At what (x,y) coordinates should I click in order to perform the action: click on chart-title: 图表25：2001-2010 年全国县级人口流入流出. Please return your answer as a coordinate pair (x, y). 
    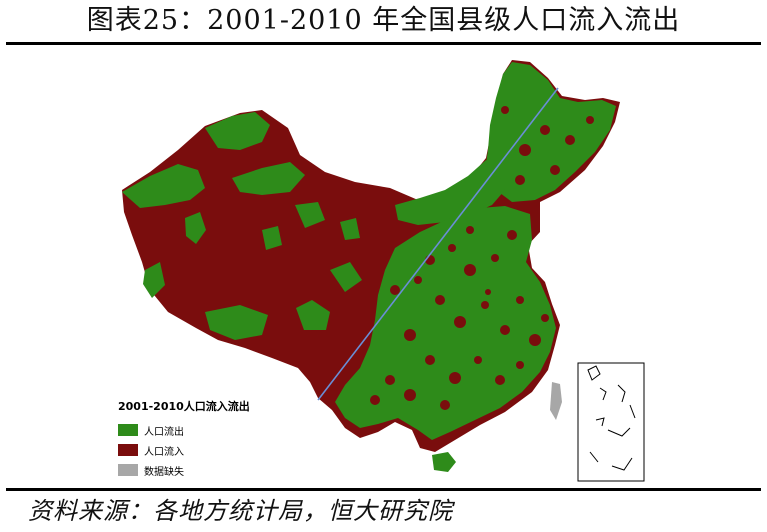
    Looking at the image, I should click on (383, 20).